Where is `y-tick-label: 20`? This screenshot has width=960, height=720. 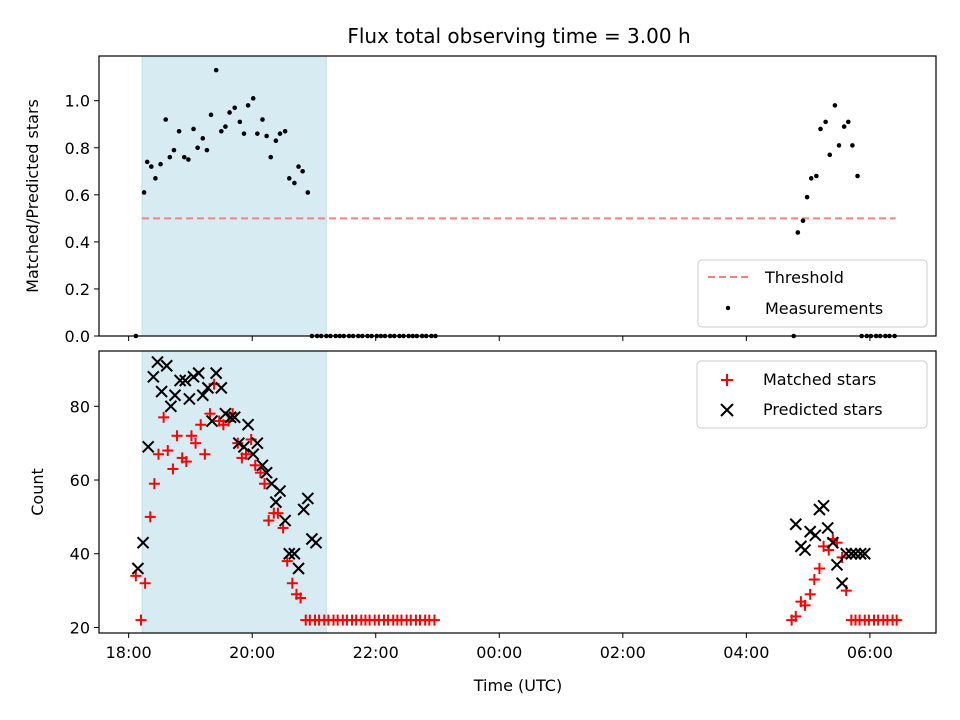 y-tick-label: 20 is located at coordinates (80, 627).